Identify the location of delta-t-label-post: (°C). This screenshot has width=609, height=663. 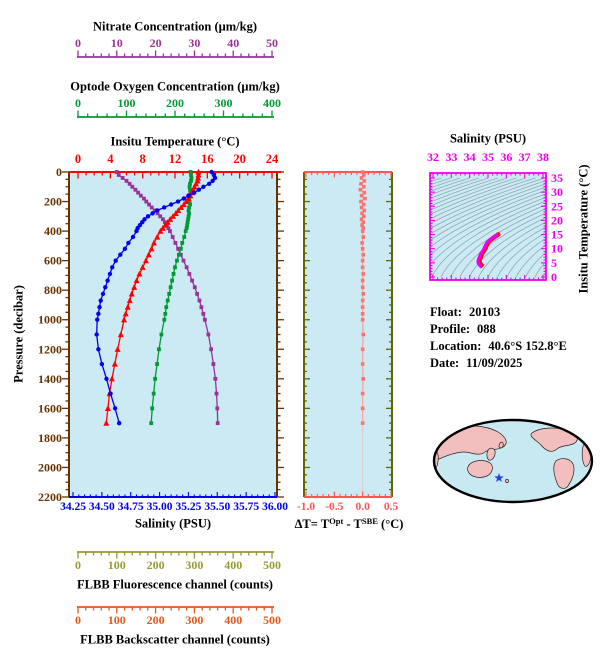
(390, 524).